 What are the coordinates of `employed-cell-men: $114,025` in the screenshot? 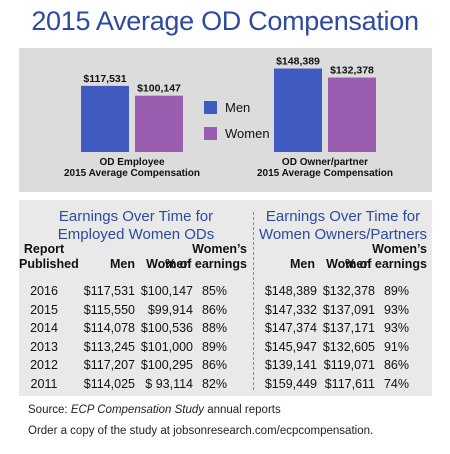 It's located at (109, 384).